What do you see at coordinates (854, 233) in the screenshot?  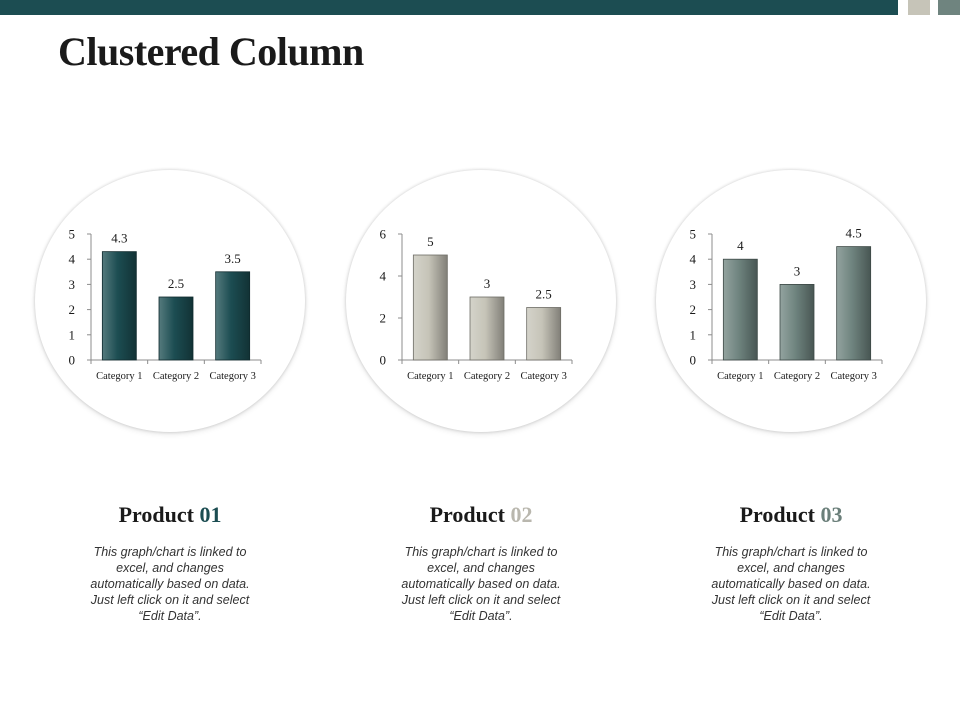 I see `data-label: 4.5` at bounding box center [854, 233].